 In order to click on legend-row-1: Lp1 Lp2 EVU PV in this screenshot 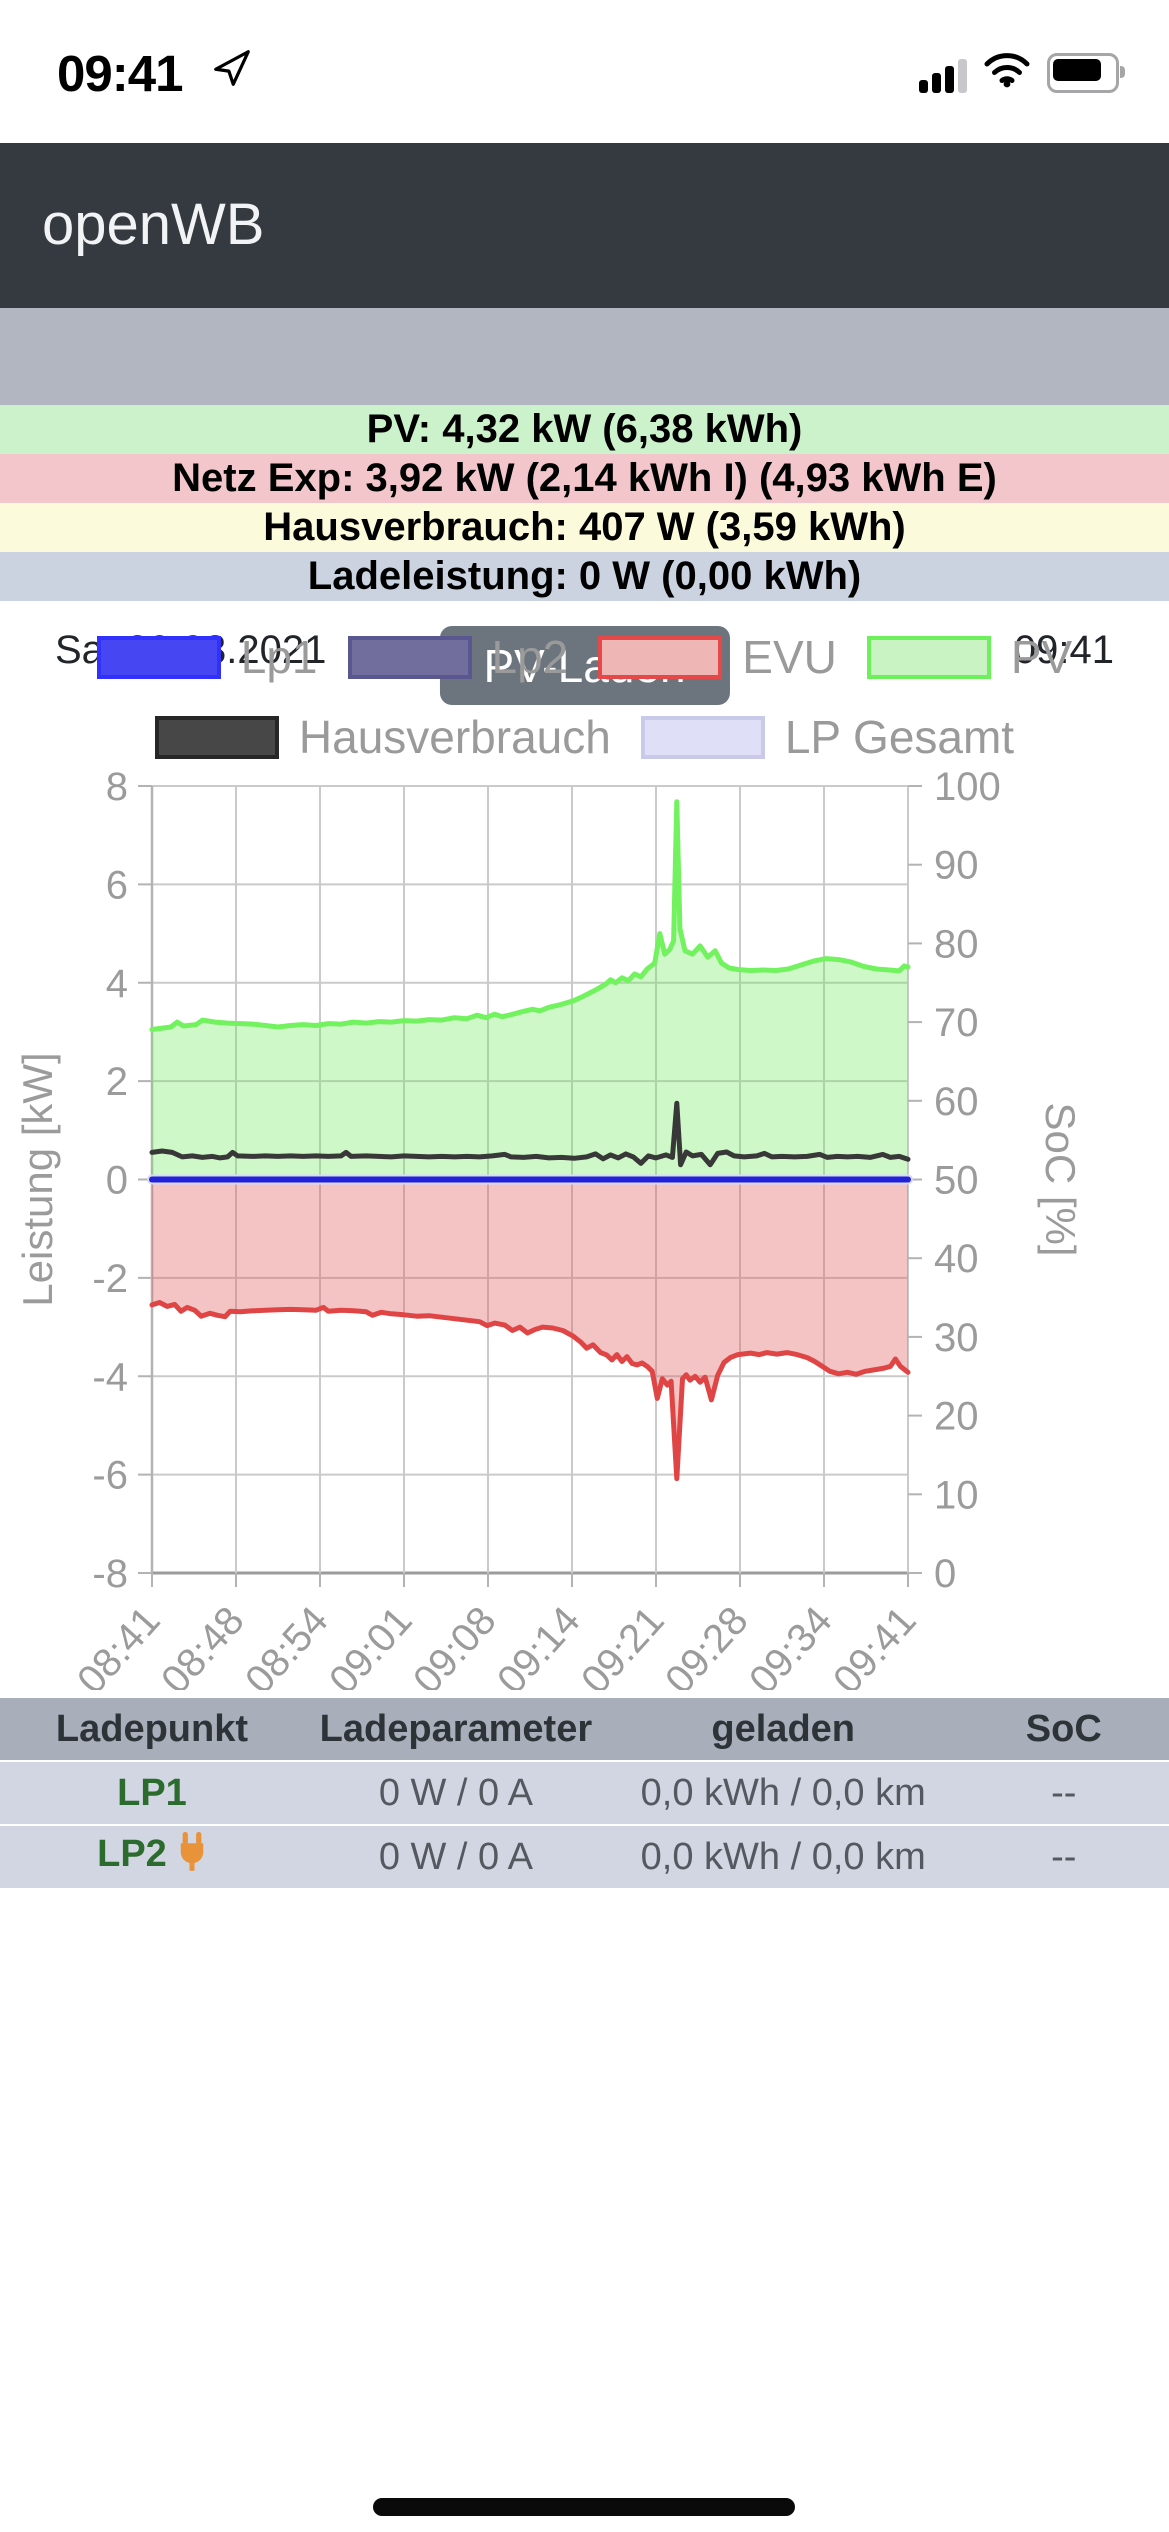, I will do `click(584, 657)`.